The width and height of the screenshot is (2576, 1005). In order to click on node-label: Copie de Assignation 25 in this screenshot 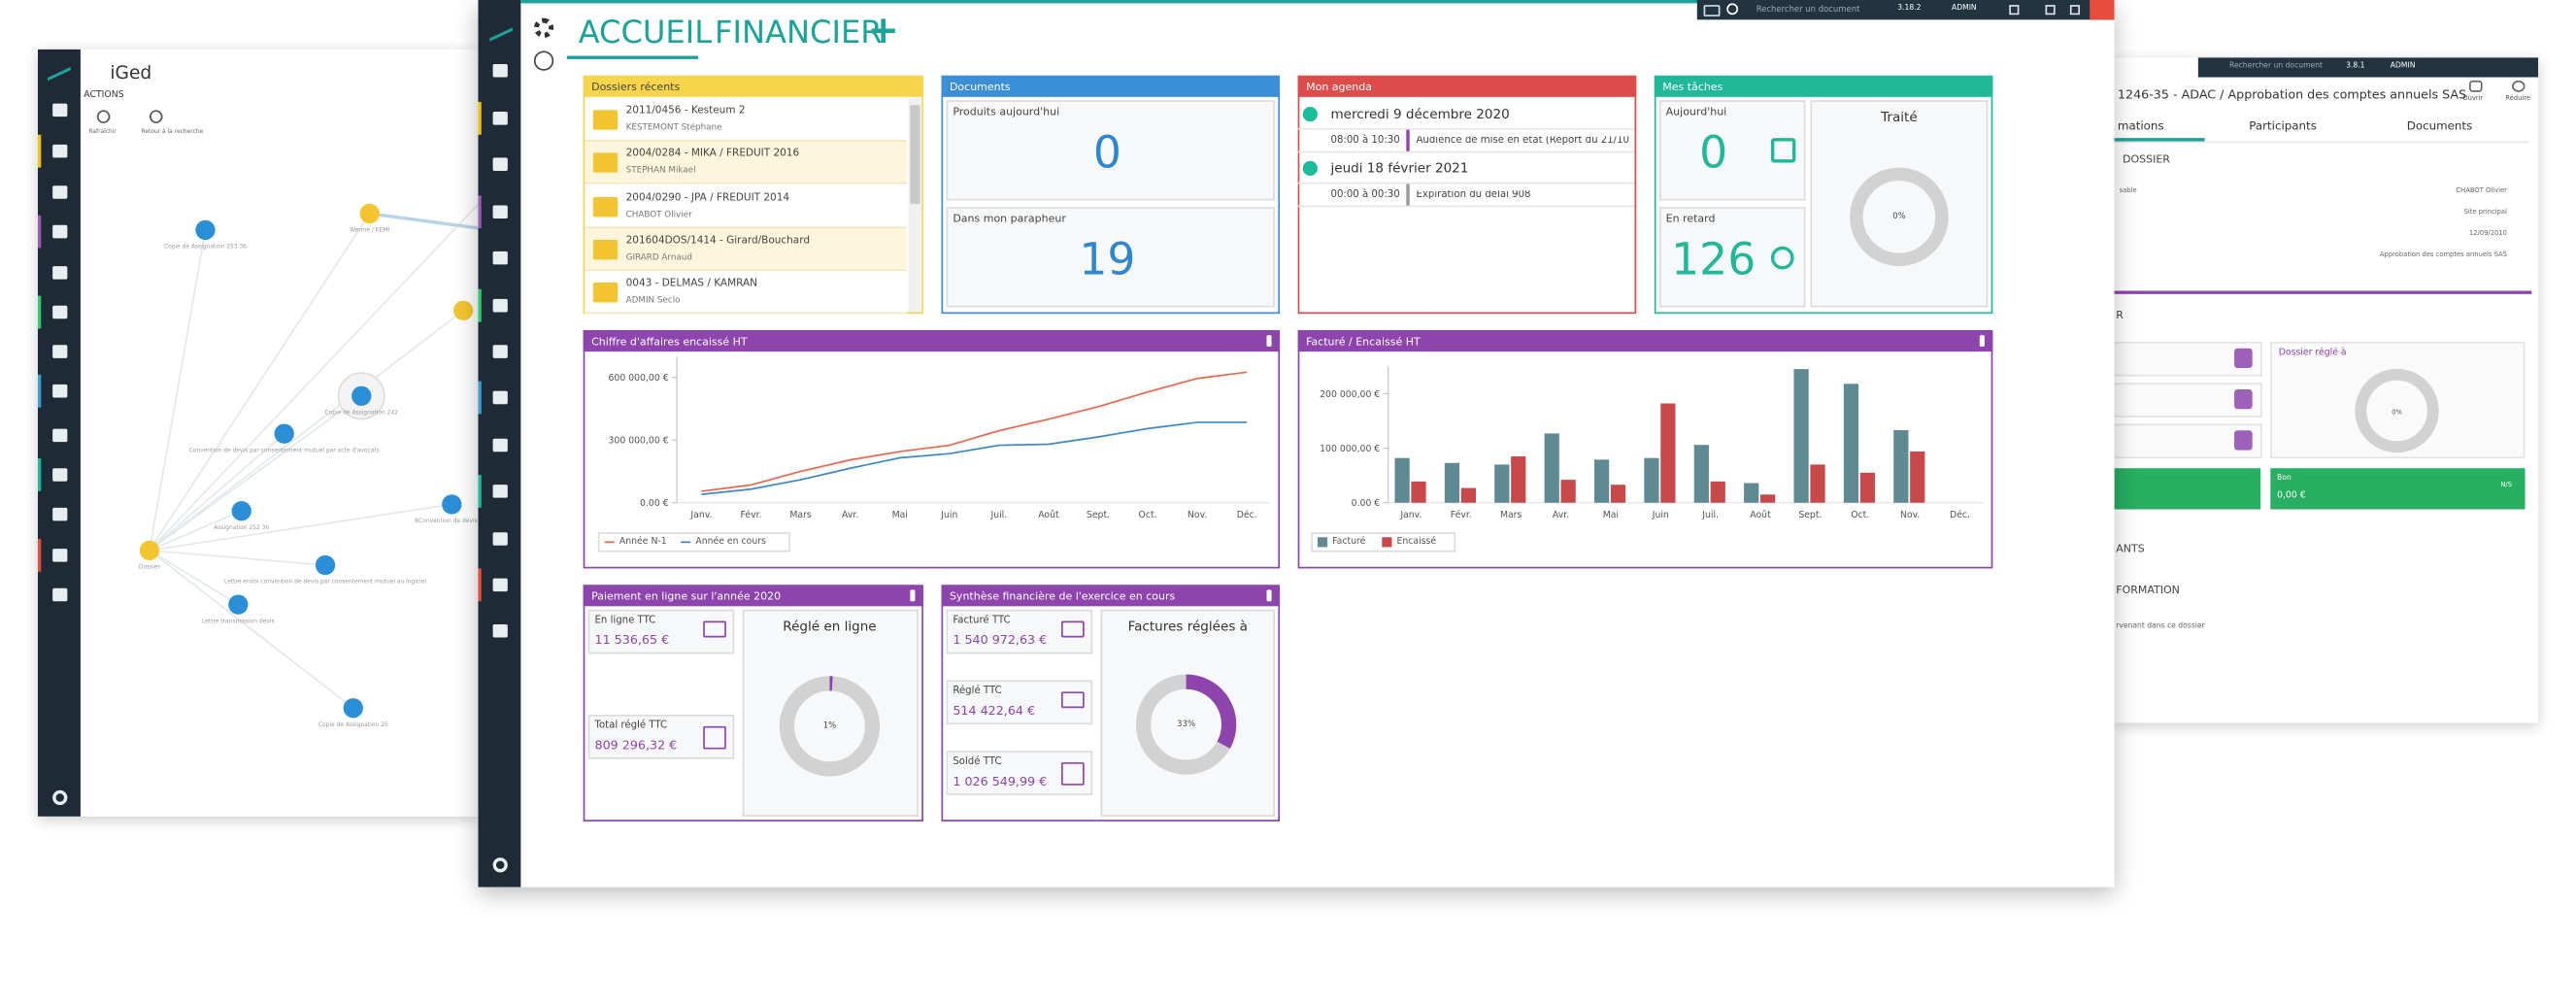, I will do `click(353, 724)`.